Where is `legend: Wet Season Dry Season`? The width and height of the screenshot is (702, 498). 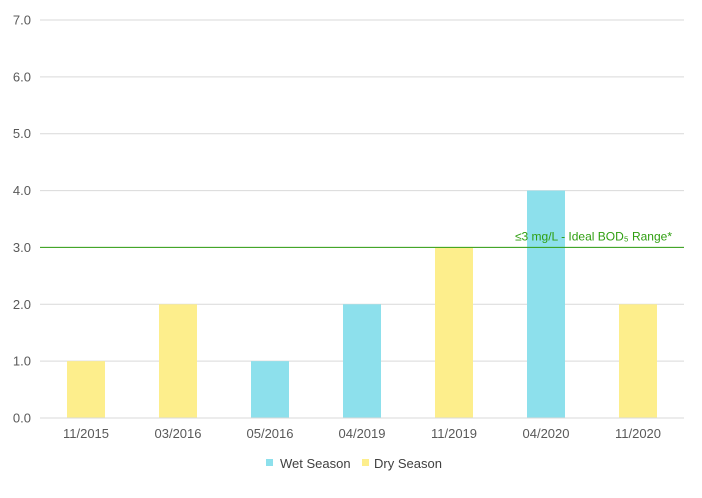 legend: Wet Season Dry Season is located at coordinates (354, 463).